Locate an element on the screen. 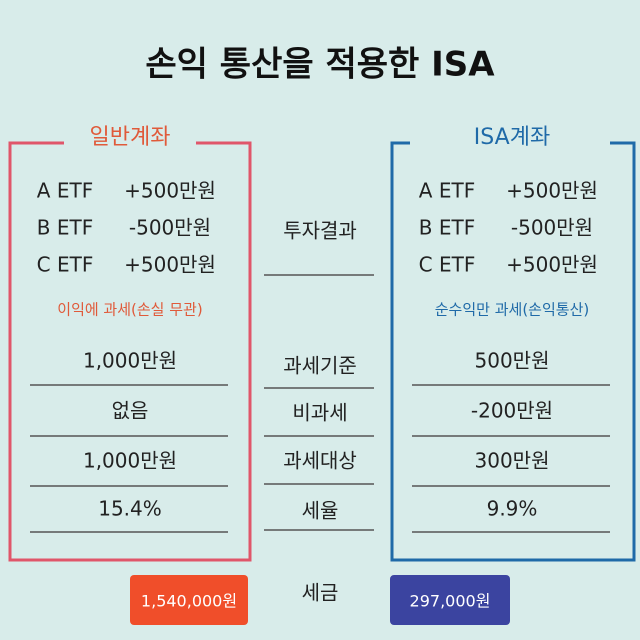  isa-tax-badge is located at coordinates (450, 600).